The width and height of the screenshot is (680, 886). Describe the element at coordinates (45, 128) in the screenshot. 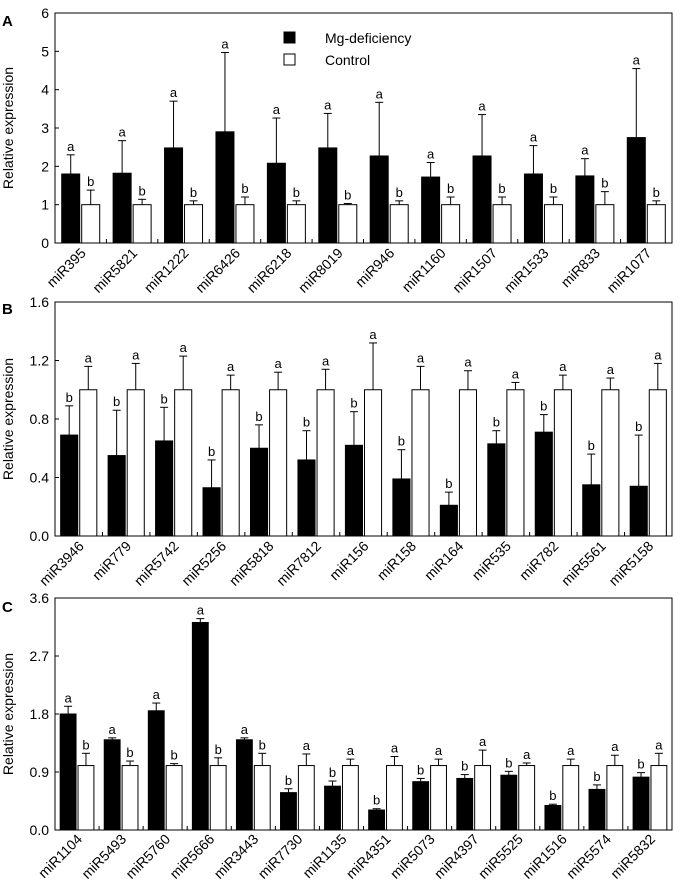

I see `y-tick-label: 3` at that location.